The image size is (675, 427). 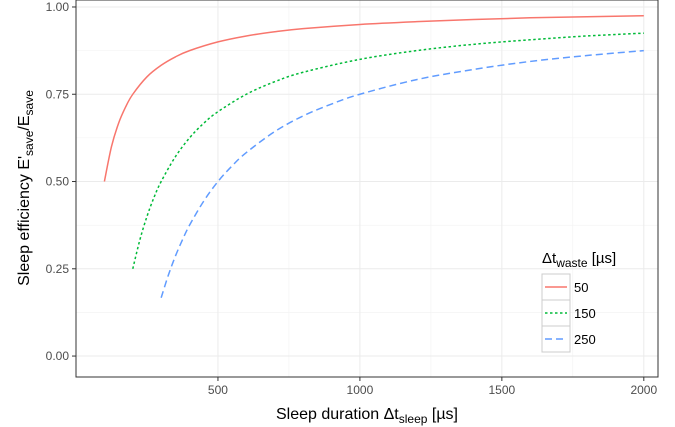 What do you see at coordinates (58, 182) in the screenshot?
I see `y-tick-label: 0.50` at bounding box center [58, 182].